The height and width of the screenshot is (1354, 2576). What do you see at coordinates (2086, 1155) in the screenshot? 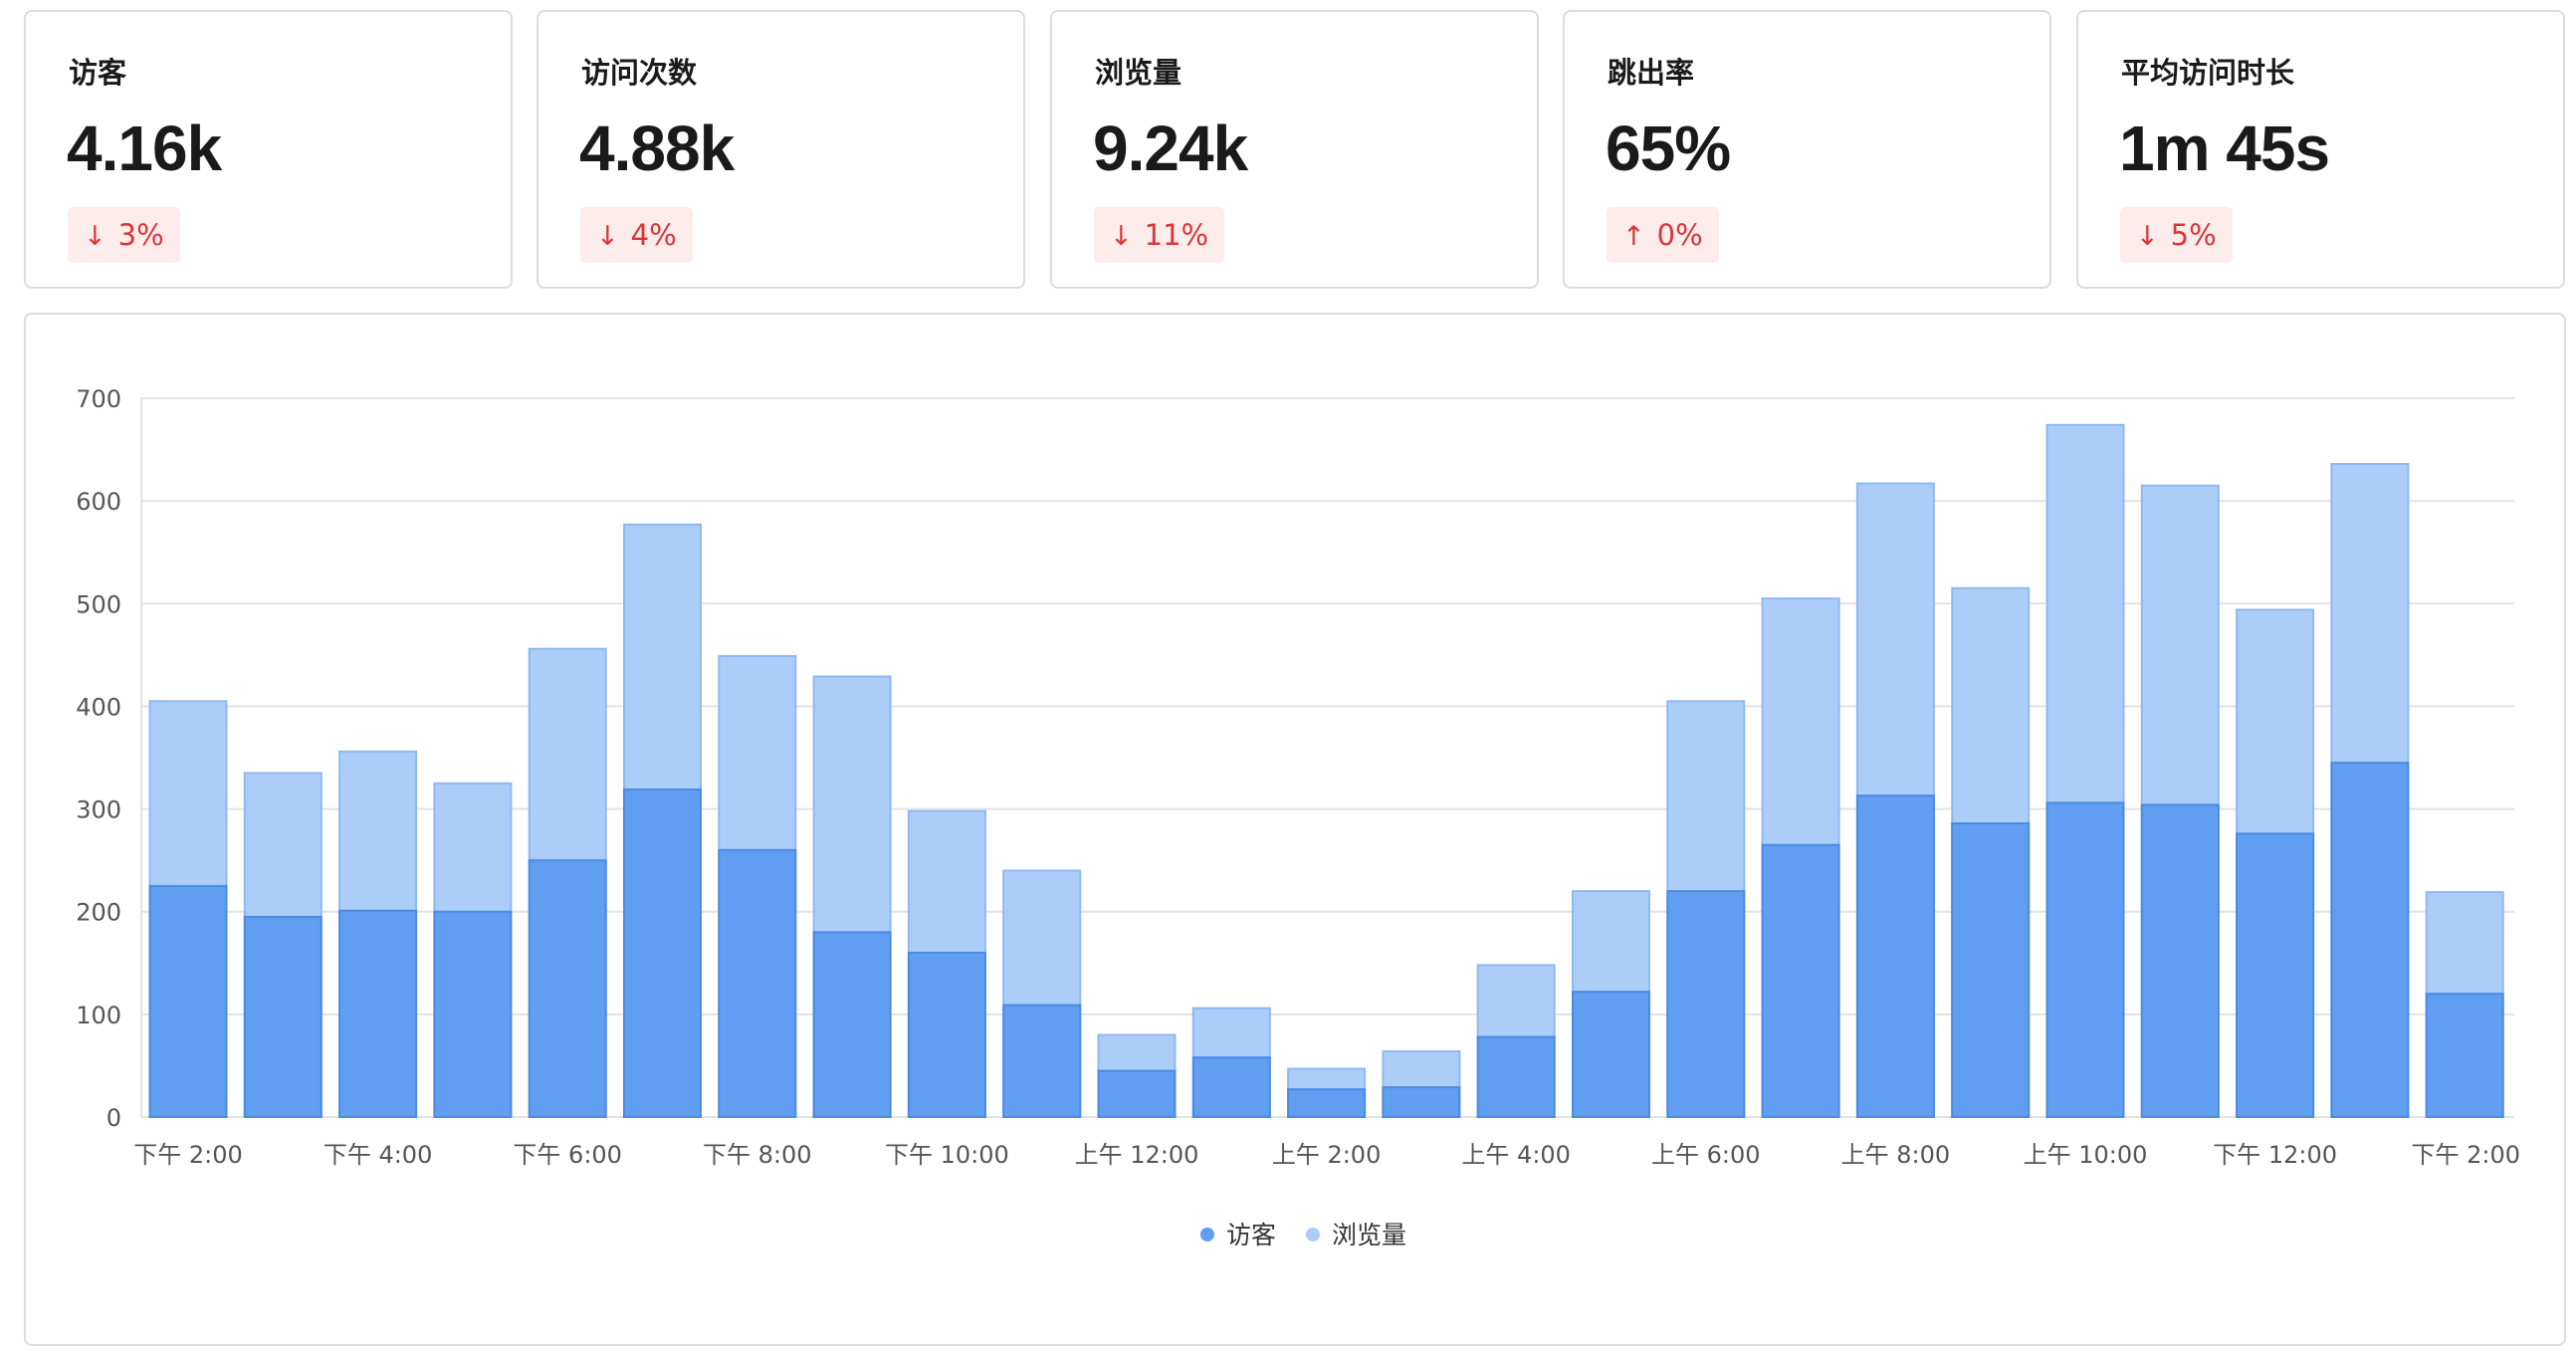
I see `x-tick-label: 上午 10:00` at bounding box center [2086, 1155].